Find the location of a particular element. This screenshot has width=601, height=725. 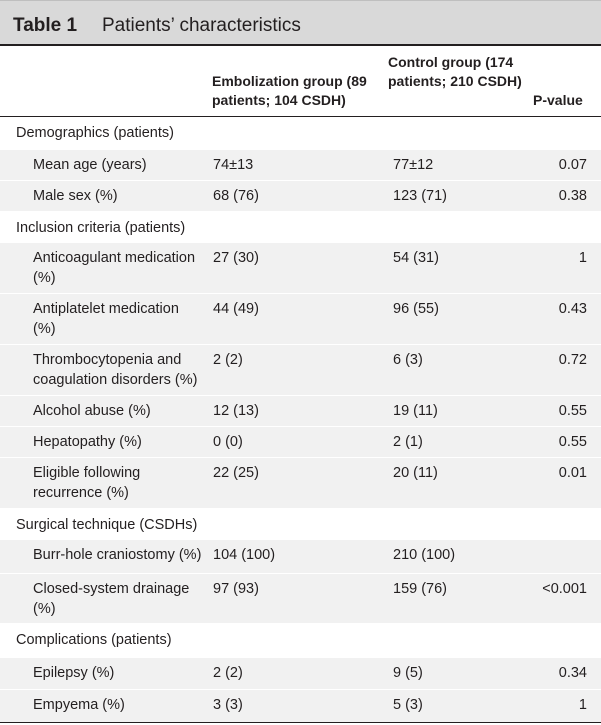

row-label: Antiplatelet medication (%) is located at coordinates (106, 319).